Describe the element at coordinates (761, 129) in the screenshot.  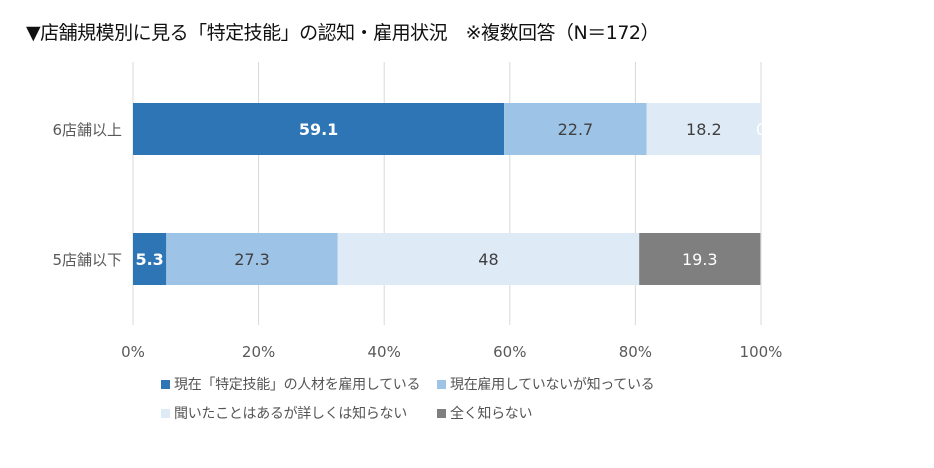
I see `data-label: 0` at that location.